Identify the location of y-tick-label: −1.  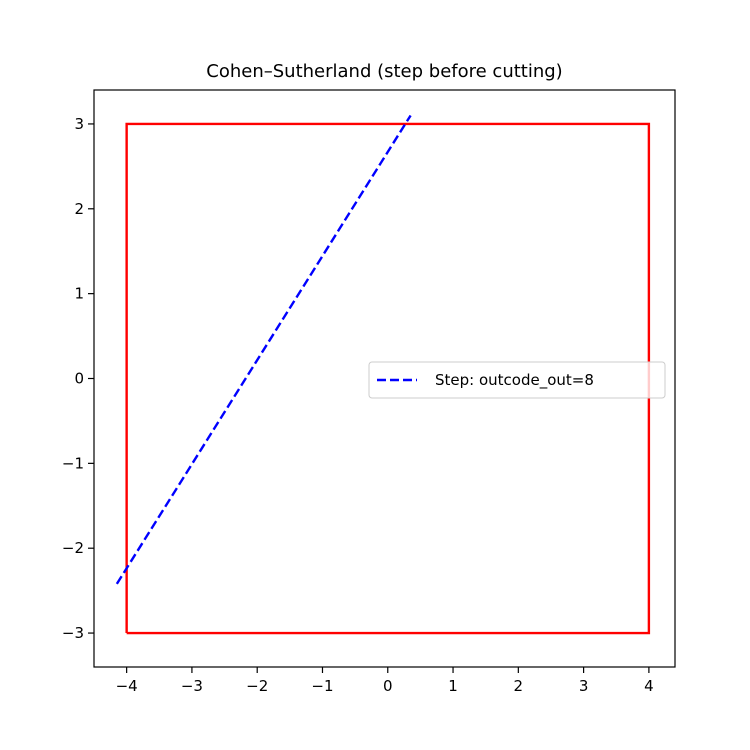
(73, 463).